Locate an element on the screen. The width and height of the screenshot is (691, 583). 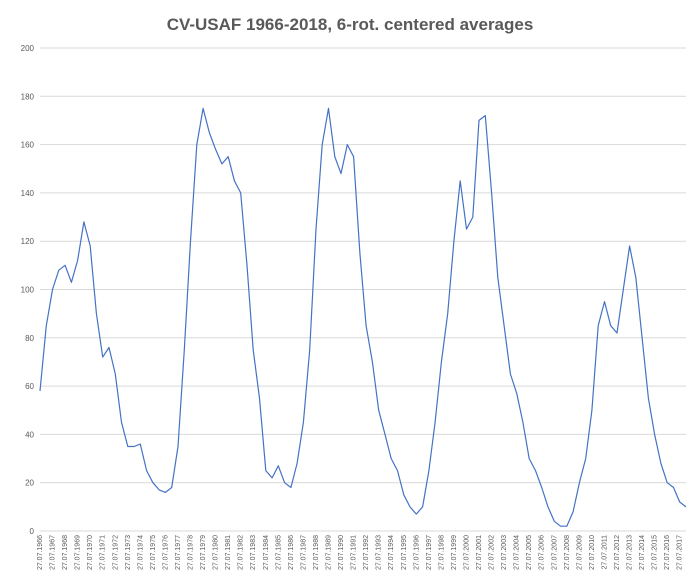
x-tick-label: 27.07.2008 is located at coordinates (567, 552).